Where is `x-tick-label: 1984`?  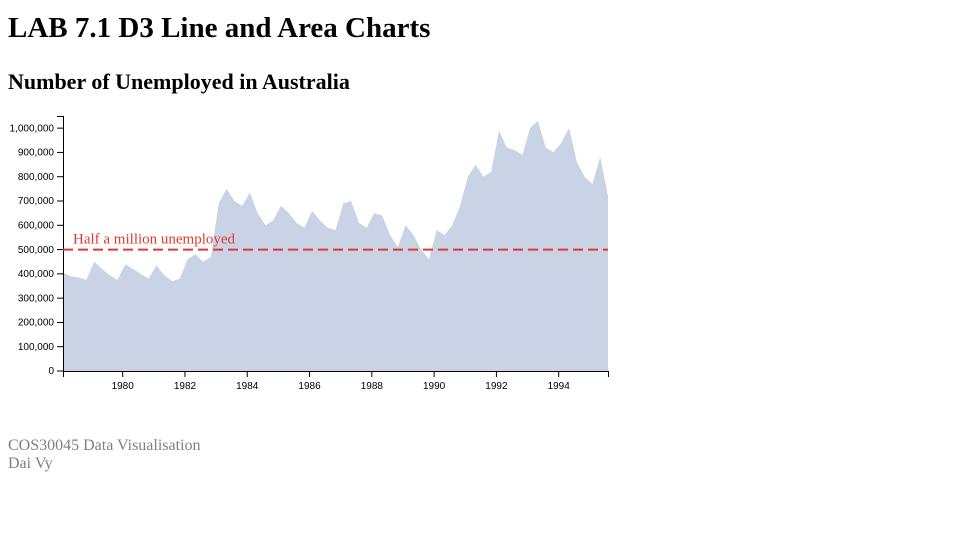
x-tick-label: 1984 is located at coordinates (247, 386).